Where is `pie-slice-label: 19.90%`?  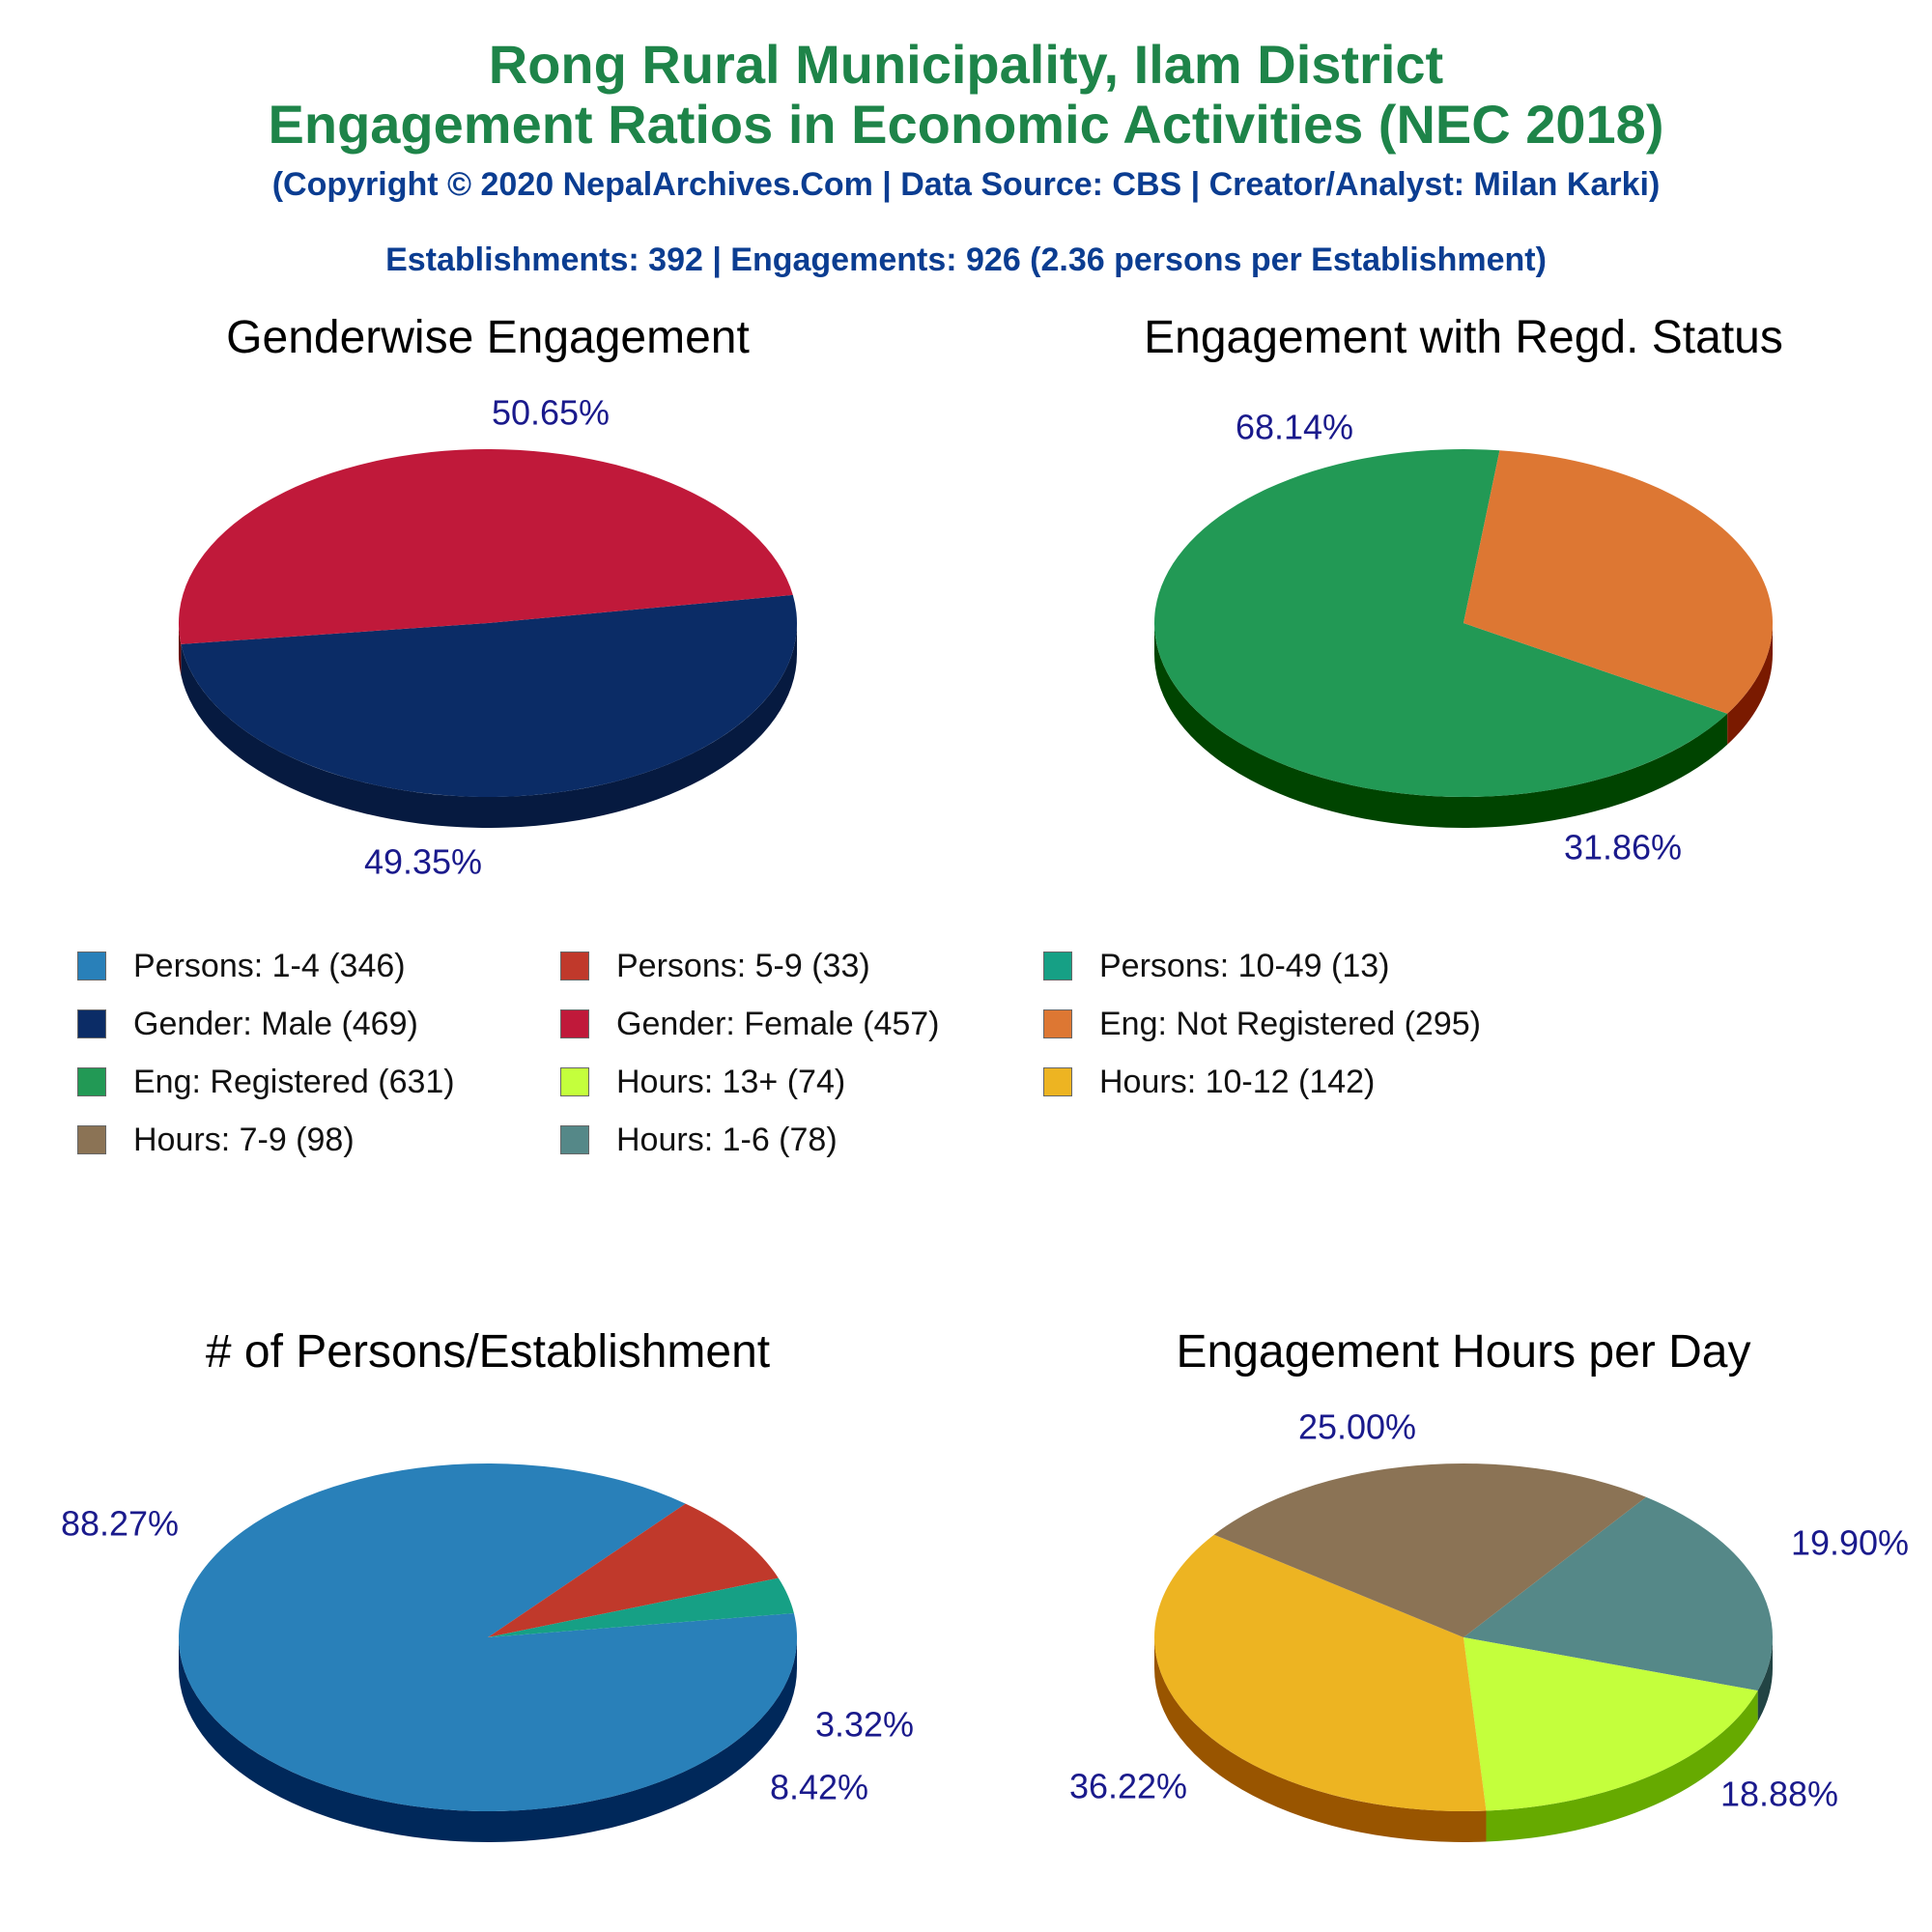
pie-slice-label: 19.90% is located at coordinates (1850, 1543).